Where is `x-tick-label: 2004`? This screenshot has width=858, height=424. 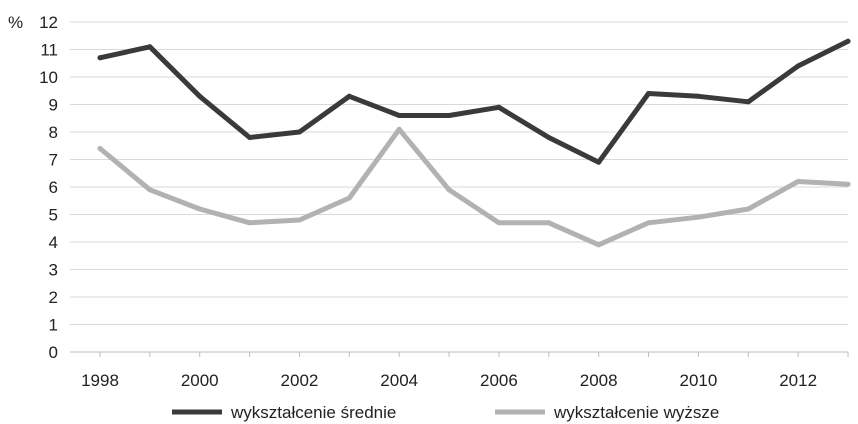 x-tick-label: 2004 is located at coordinates (399, 380).